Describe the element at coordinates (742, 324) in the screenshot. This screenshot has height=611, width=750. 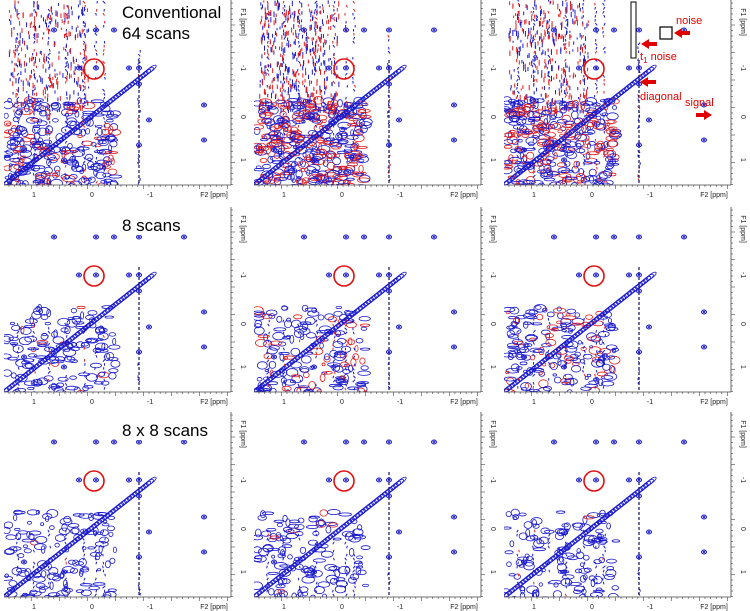
I see `y-tick-label: 0` at that location.